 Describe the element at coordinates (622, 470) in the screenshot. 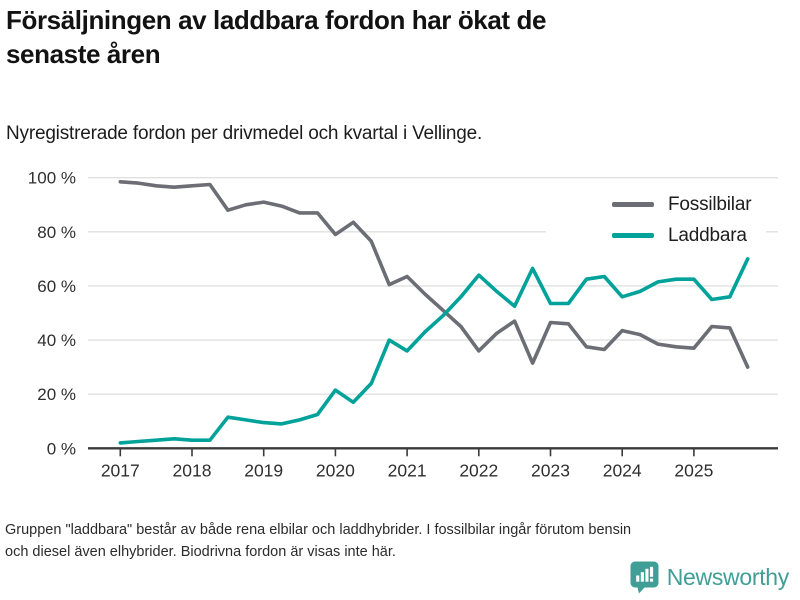

I see `x-axis-label: 2024` at that location.